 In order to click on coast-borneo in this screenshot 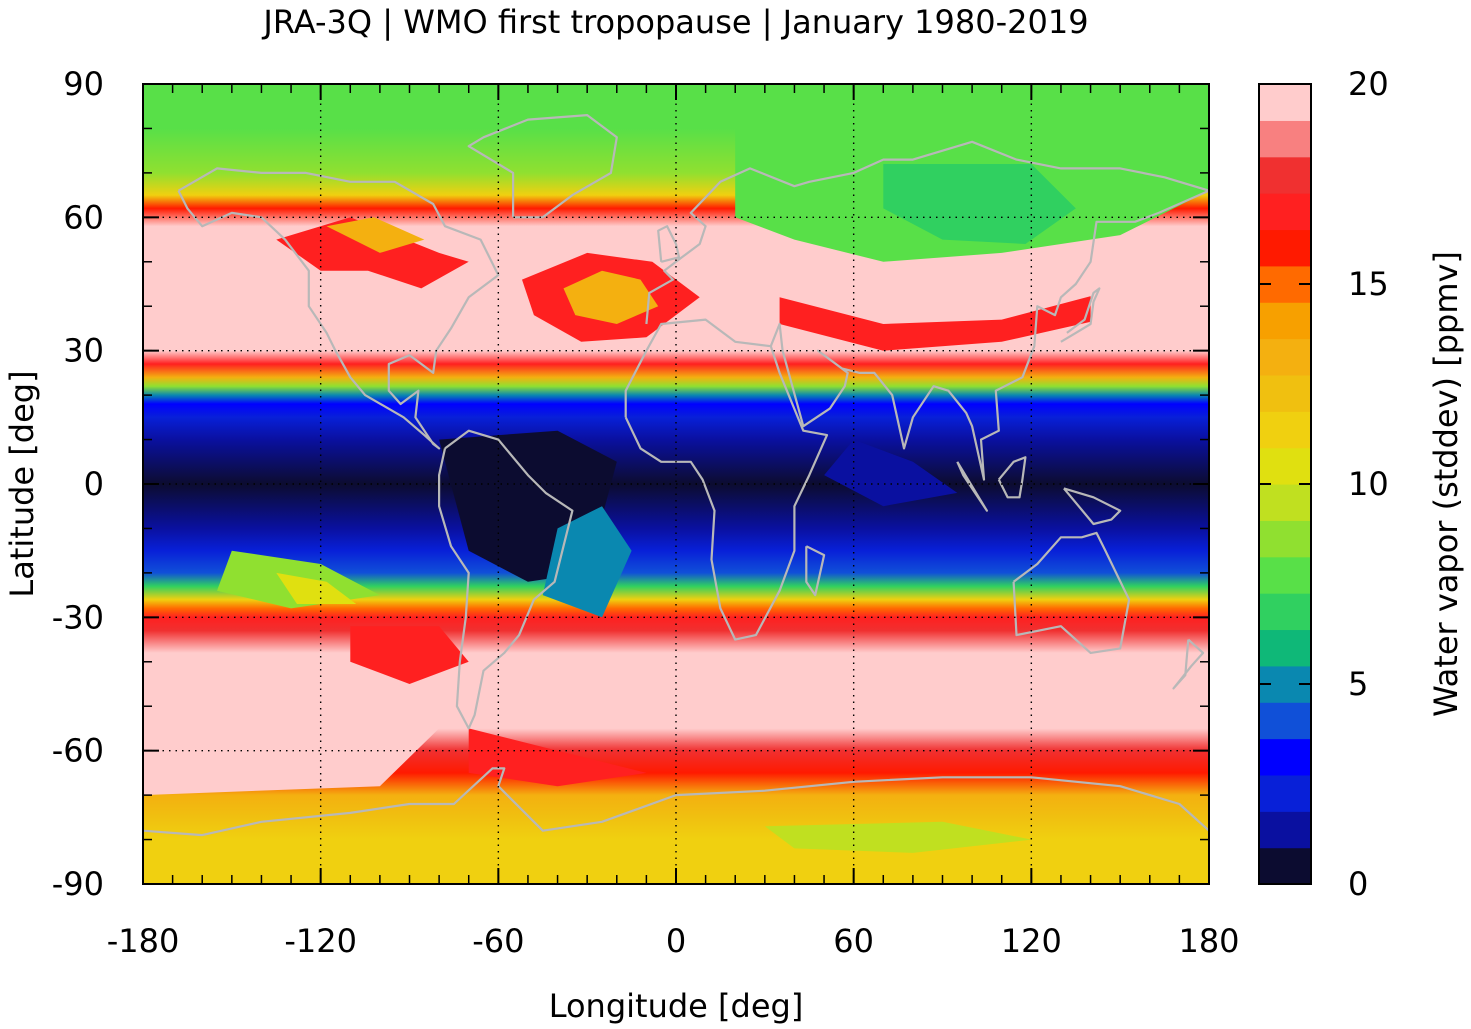, I will do `click(1012, 477)`.